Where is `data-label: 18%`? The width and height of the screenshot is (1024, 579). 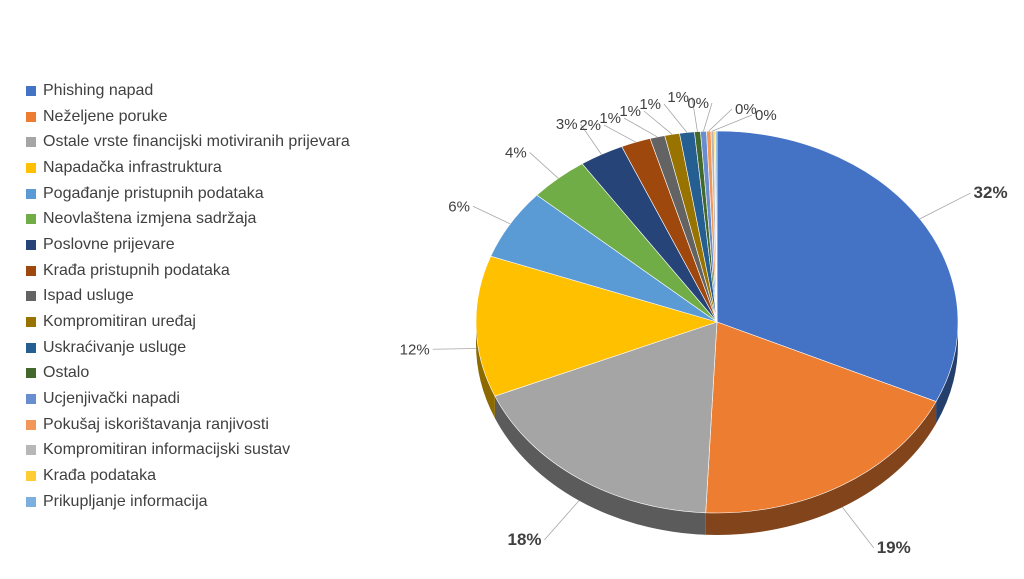 data-label: 18% is located at coordinates (525, 539).